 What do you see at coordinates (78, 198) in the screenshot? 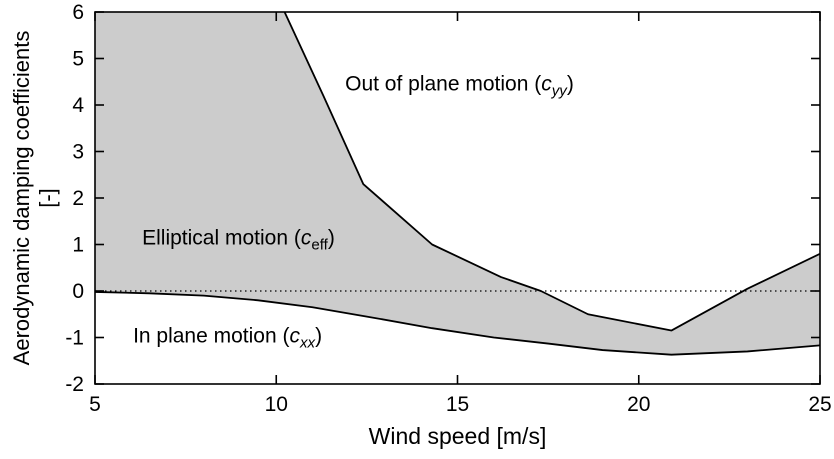
I see `y-tick-label: 2` at bounding box center [78, 198].